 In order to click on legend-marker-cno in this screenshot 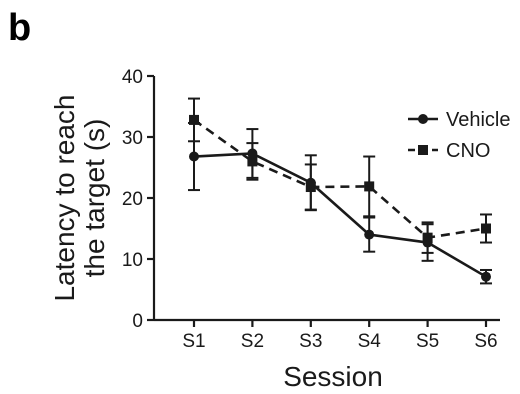, I will do `click(423, 150)`.